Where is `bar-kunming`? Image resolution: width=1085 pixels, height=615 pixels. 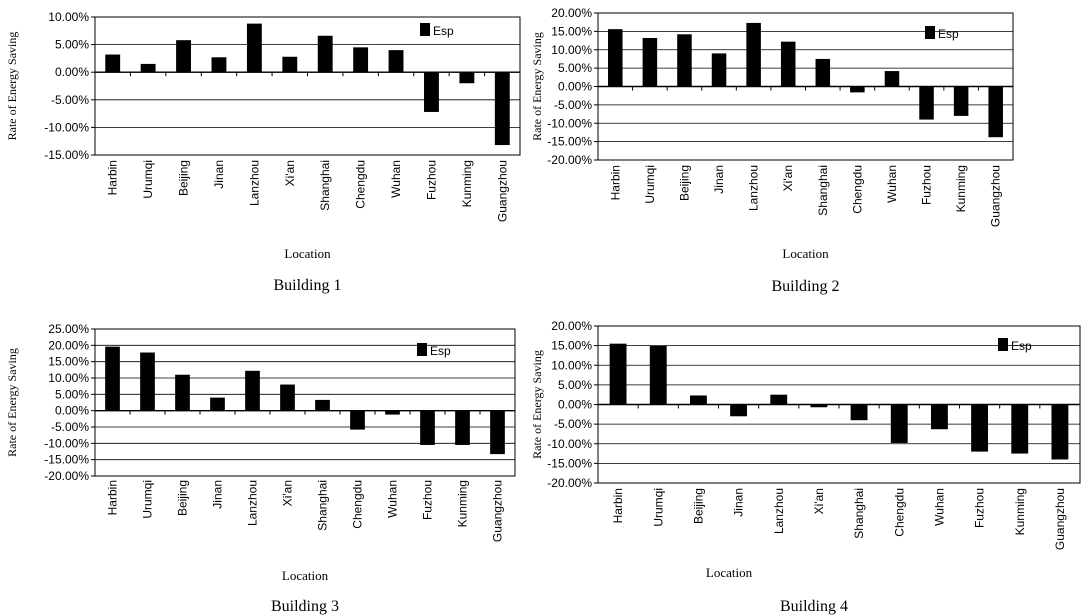 bar-kunming is located at coordinates (961, 101).